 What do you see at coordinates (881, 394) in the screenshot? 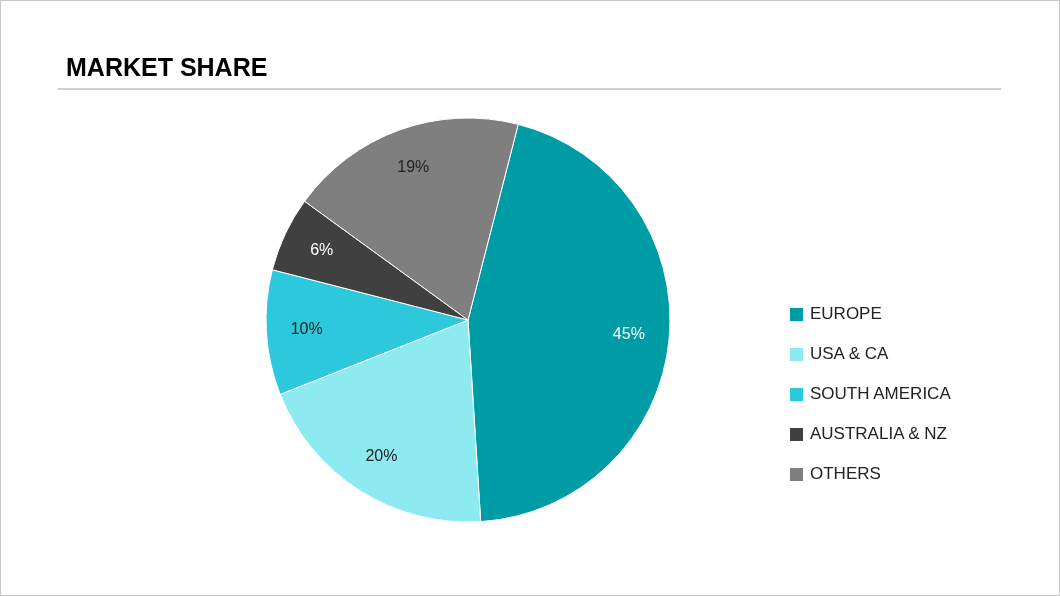
I see `legend-label: SOUTH AMERICA` at bounding box center [881, 394].